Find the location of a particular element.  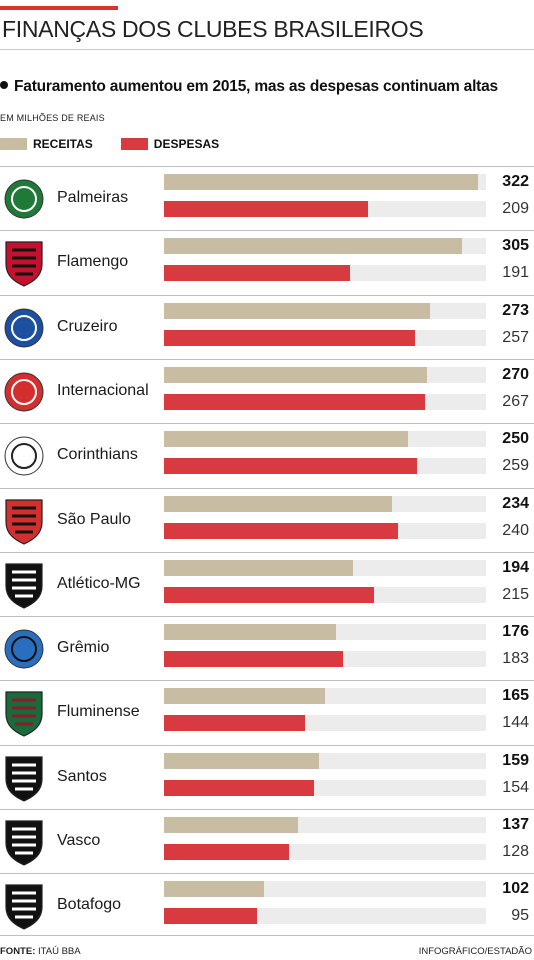

club-row: Fluminense 165 144 is located at coordinates (267, 712).